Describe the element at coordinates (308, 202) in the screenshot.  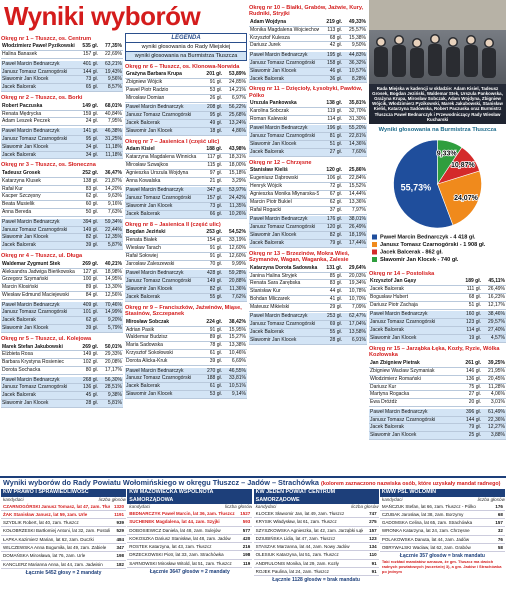
I see `result-row: Marcin Piotr Bukiel 62 gł. 13,36%` at that location.